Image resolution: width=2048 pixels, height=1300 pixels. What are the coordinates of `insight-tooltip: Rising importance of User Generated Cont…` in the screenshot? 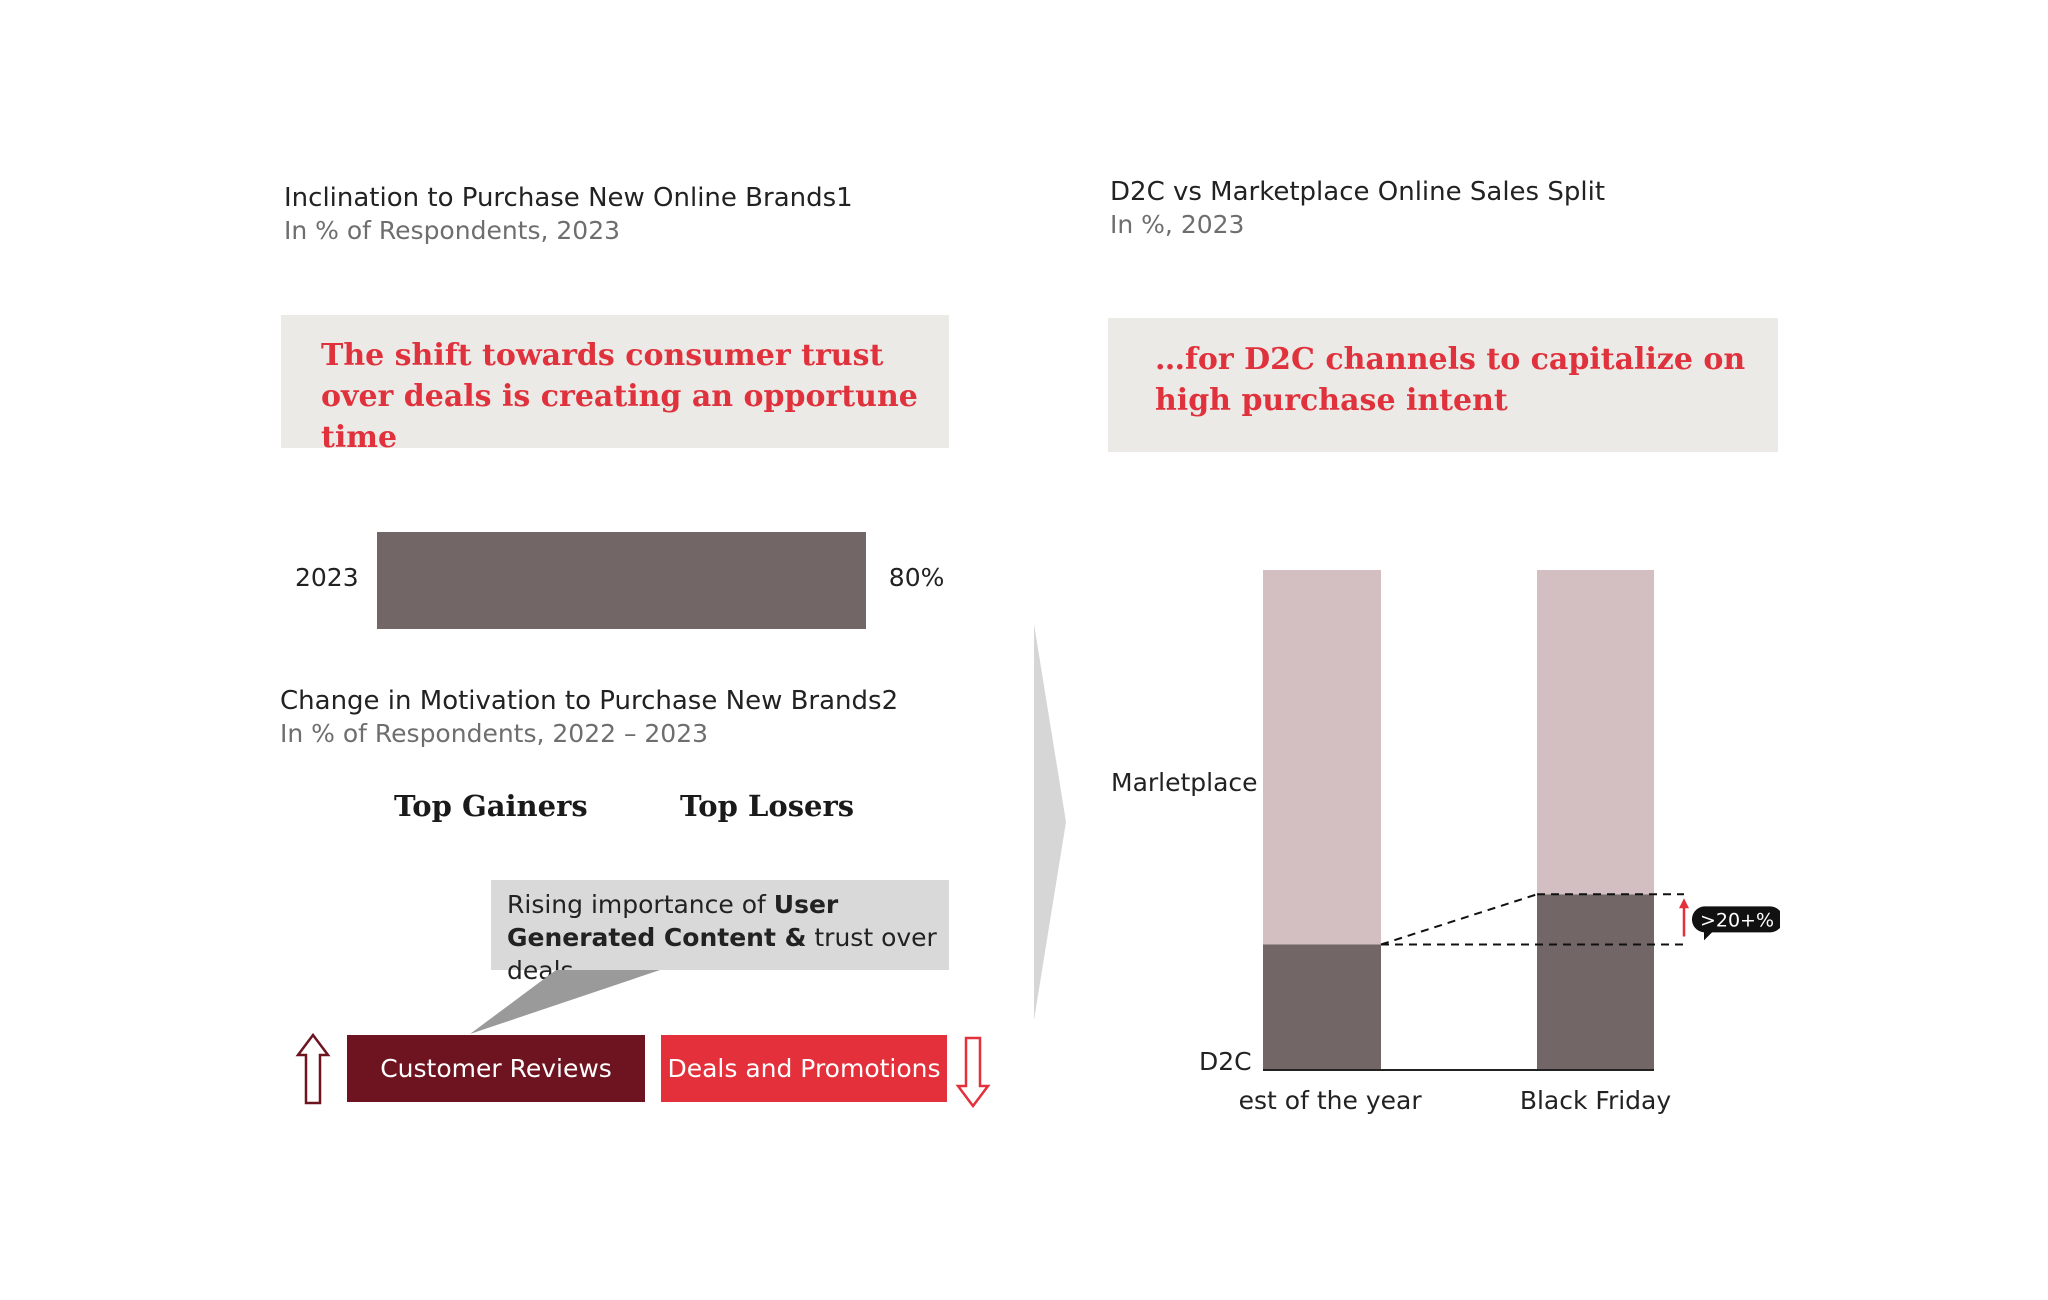 It's located at (720, 932).